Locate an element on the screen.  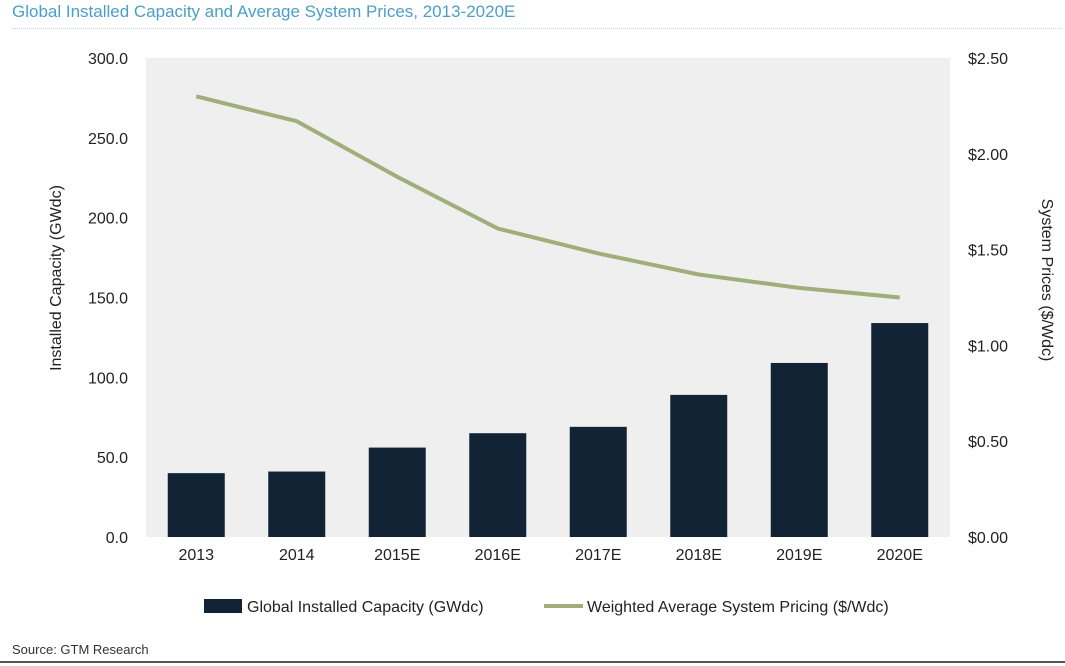
bar-2015E is located at coordinates (397, 492).